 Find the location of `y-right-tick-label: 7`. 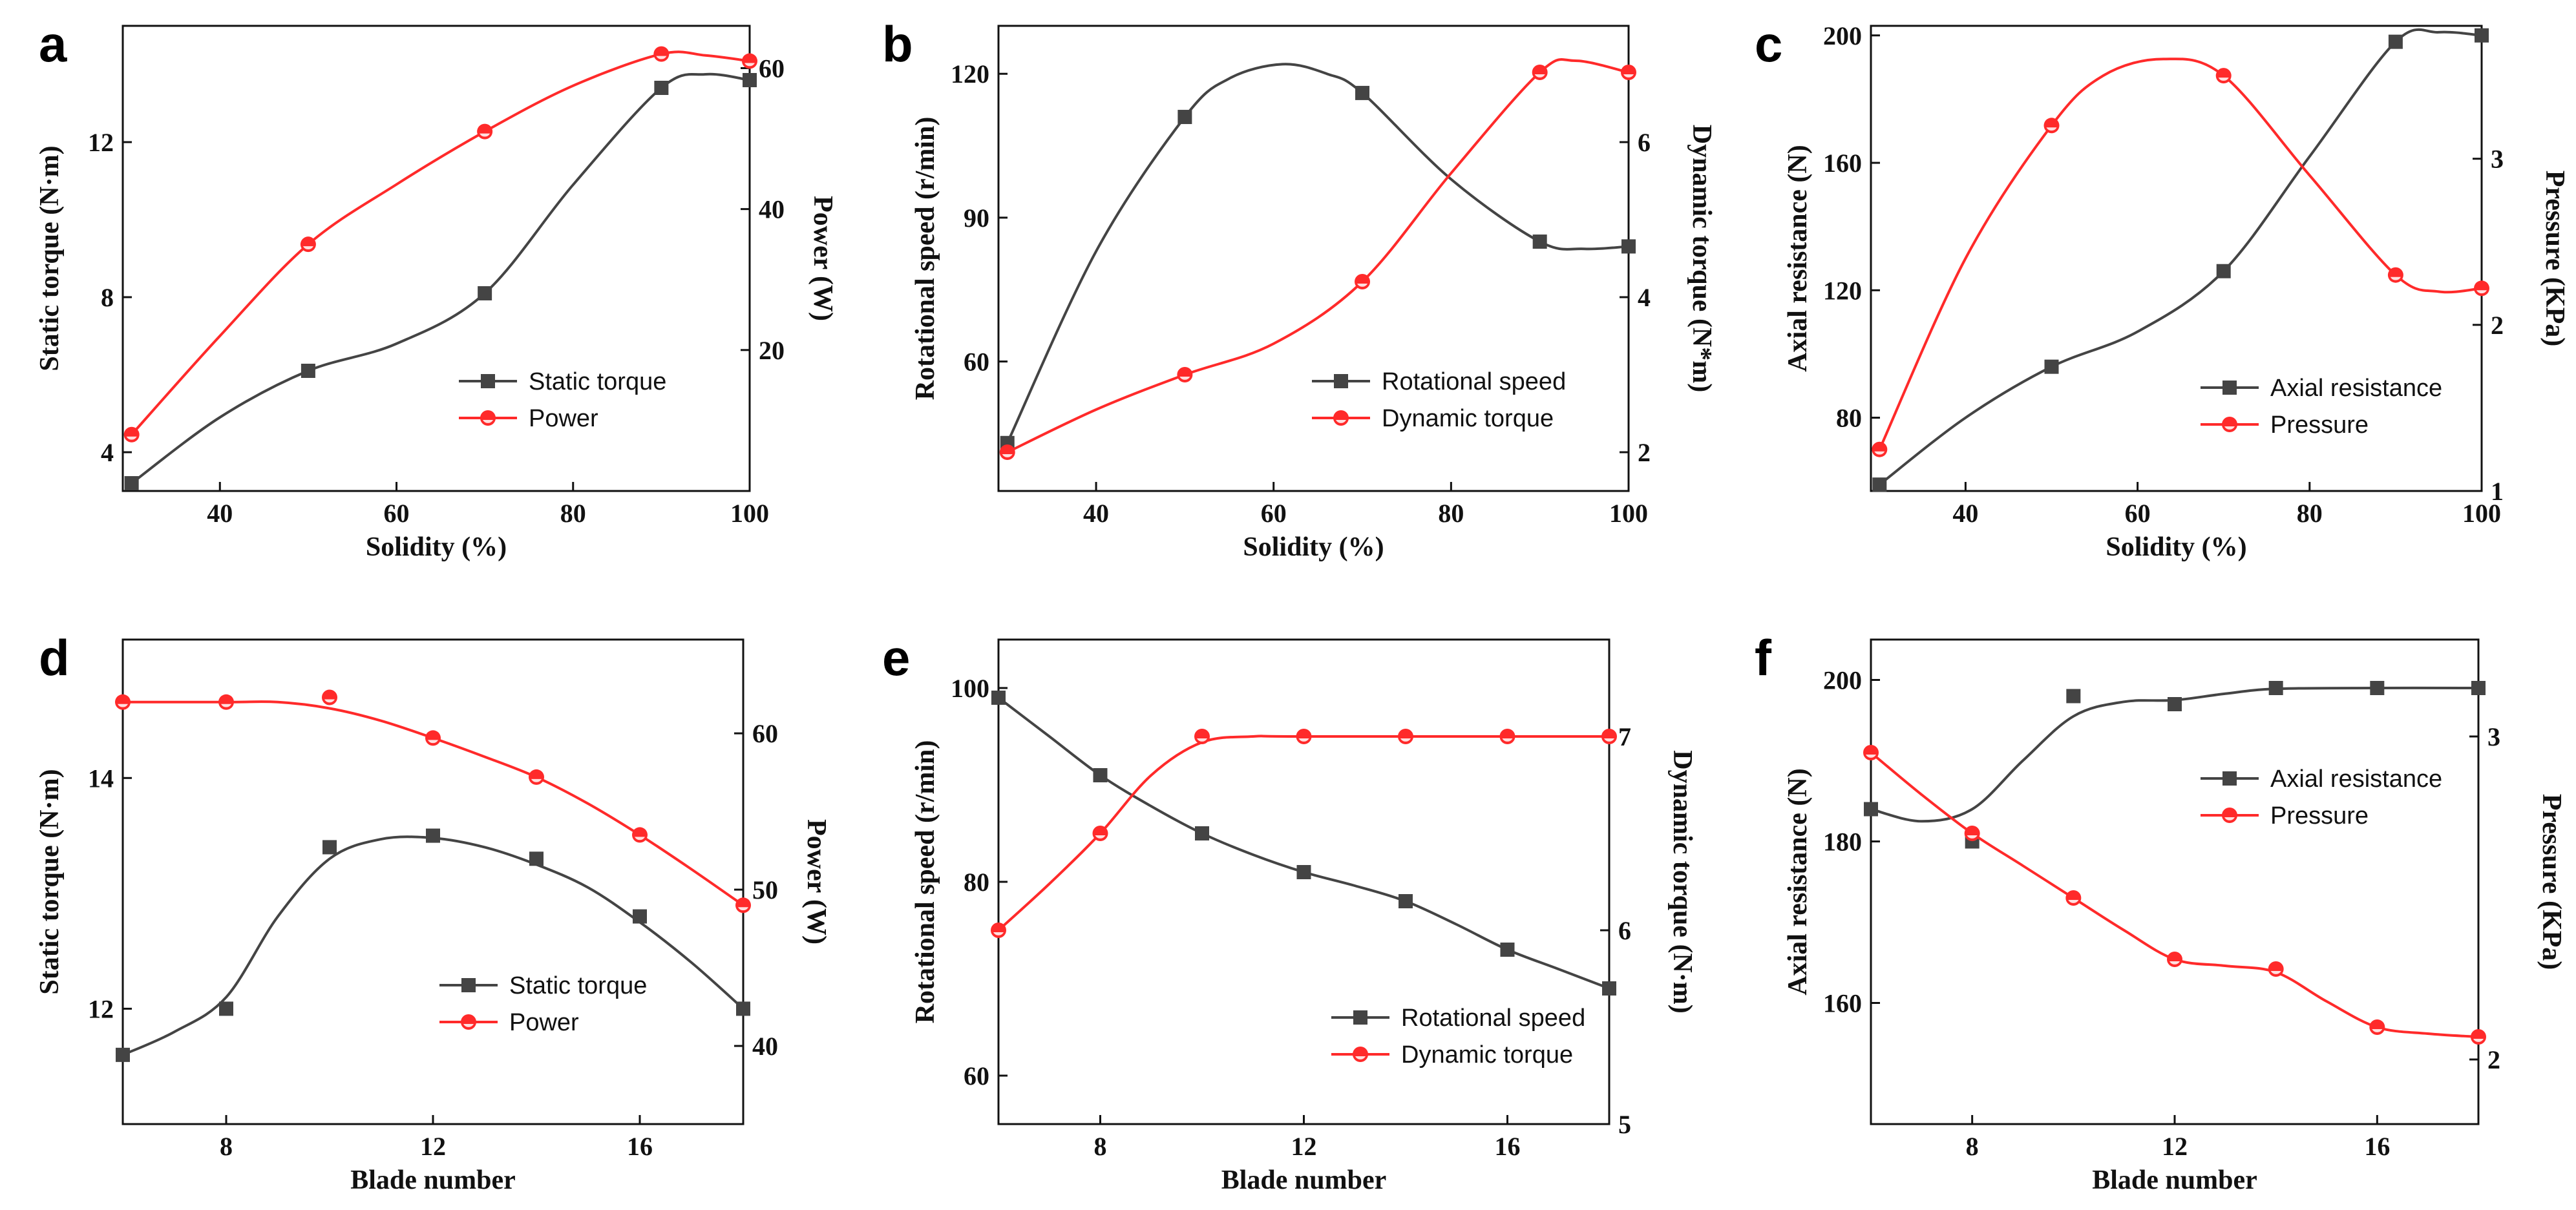

y-right-tick-label: 7 is located at coordinates (1624, 736).